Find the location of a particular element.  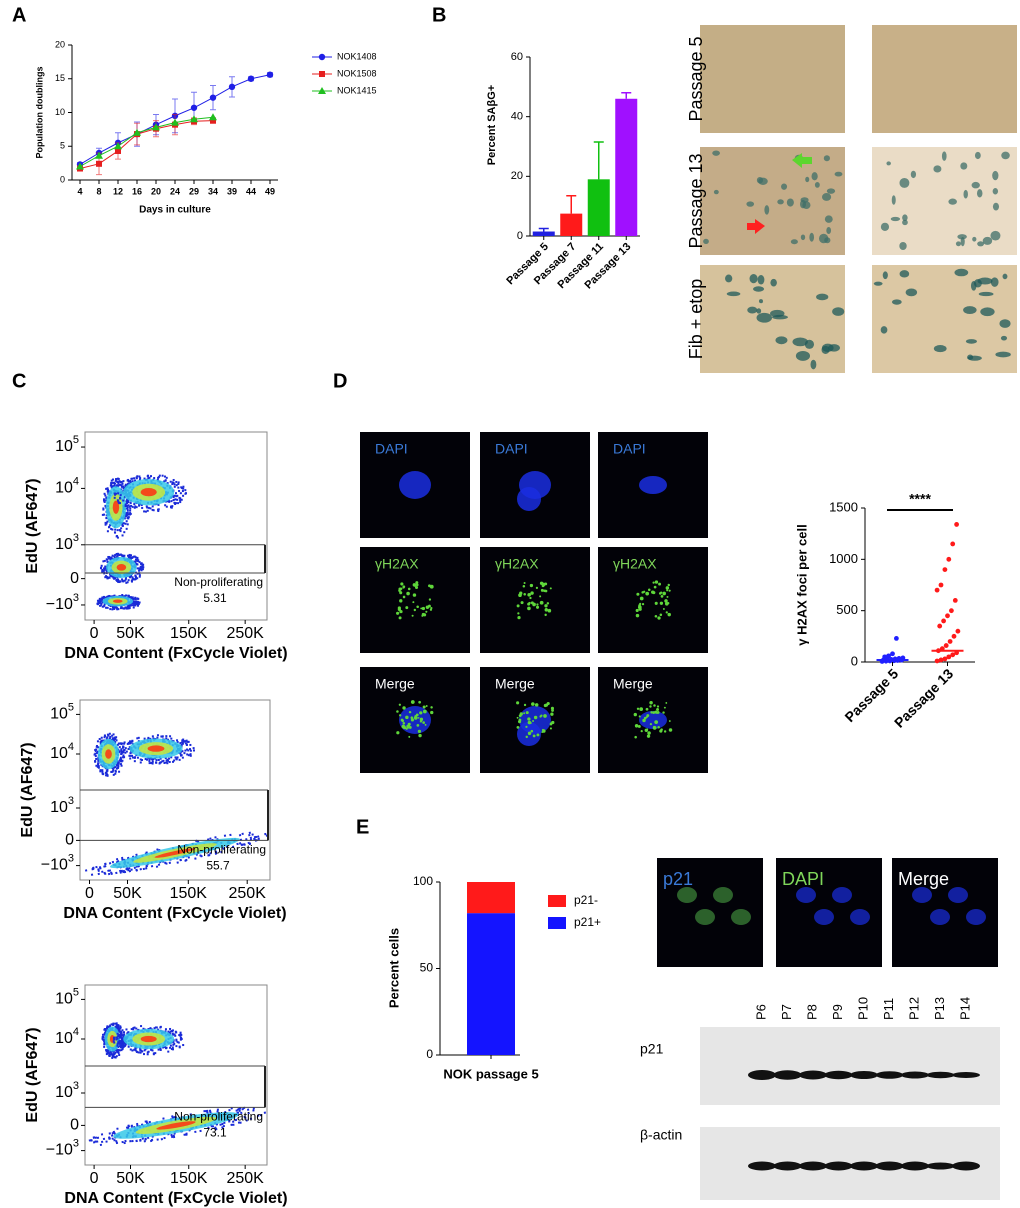

cell is located at coordinates (976, 917).